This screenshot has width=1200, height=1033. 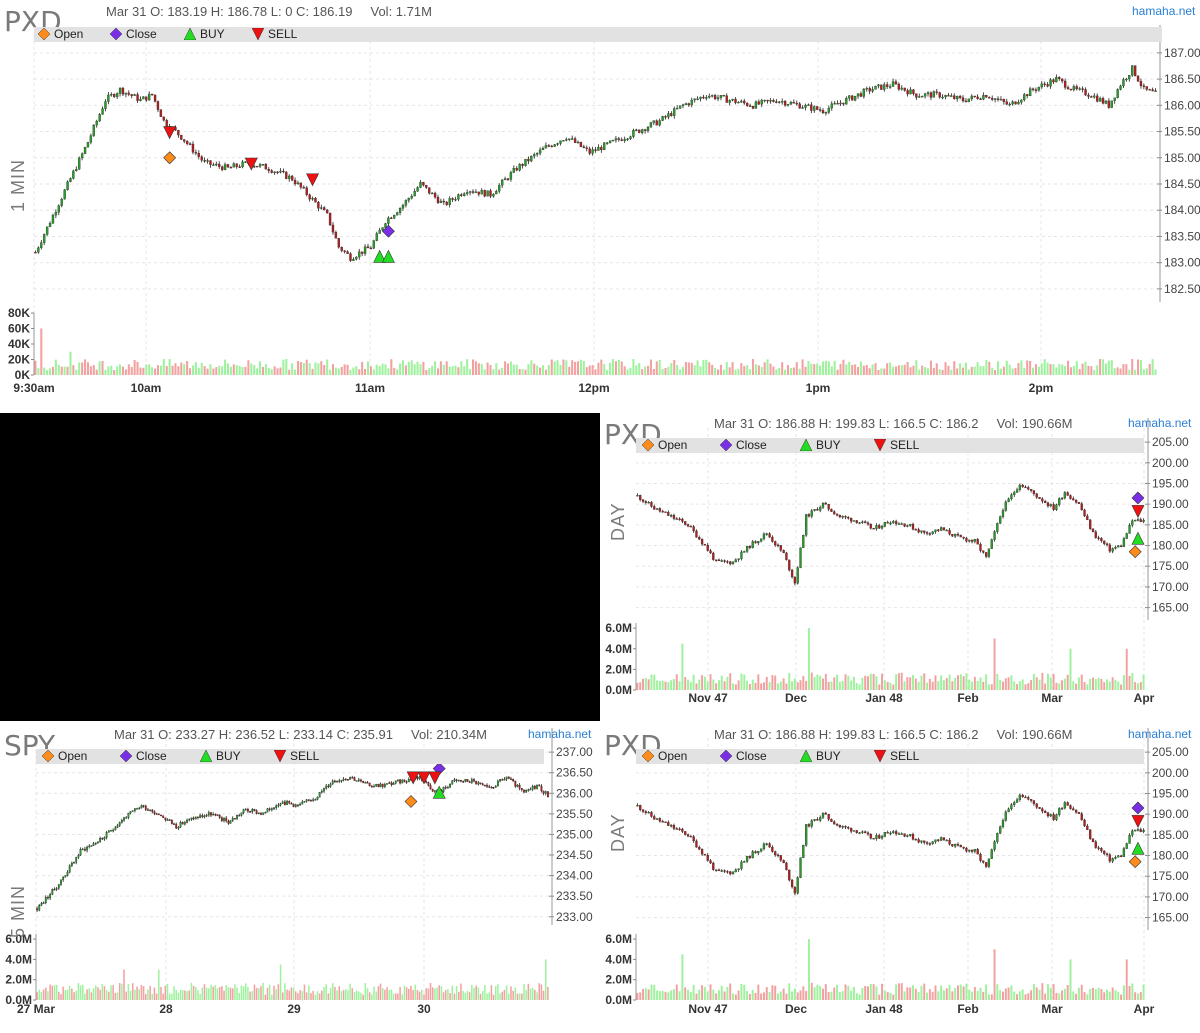 I want to click on y-tick-label: 185.50, so click(x=1182, y=132).